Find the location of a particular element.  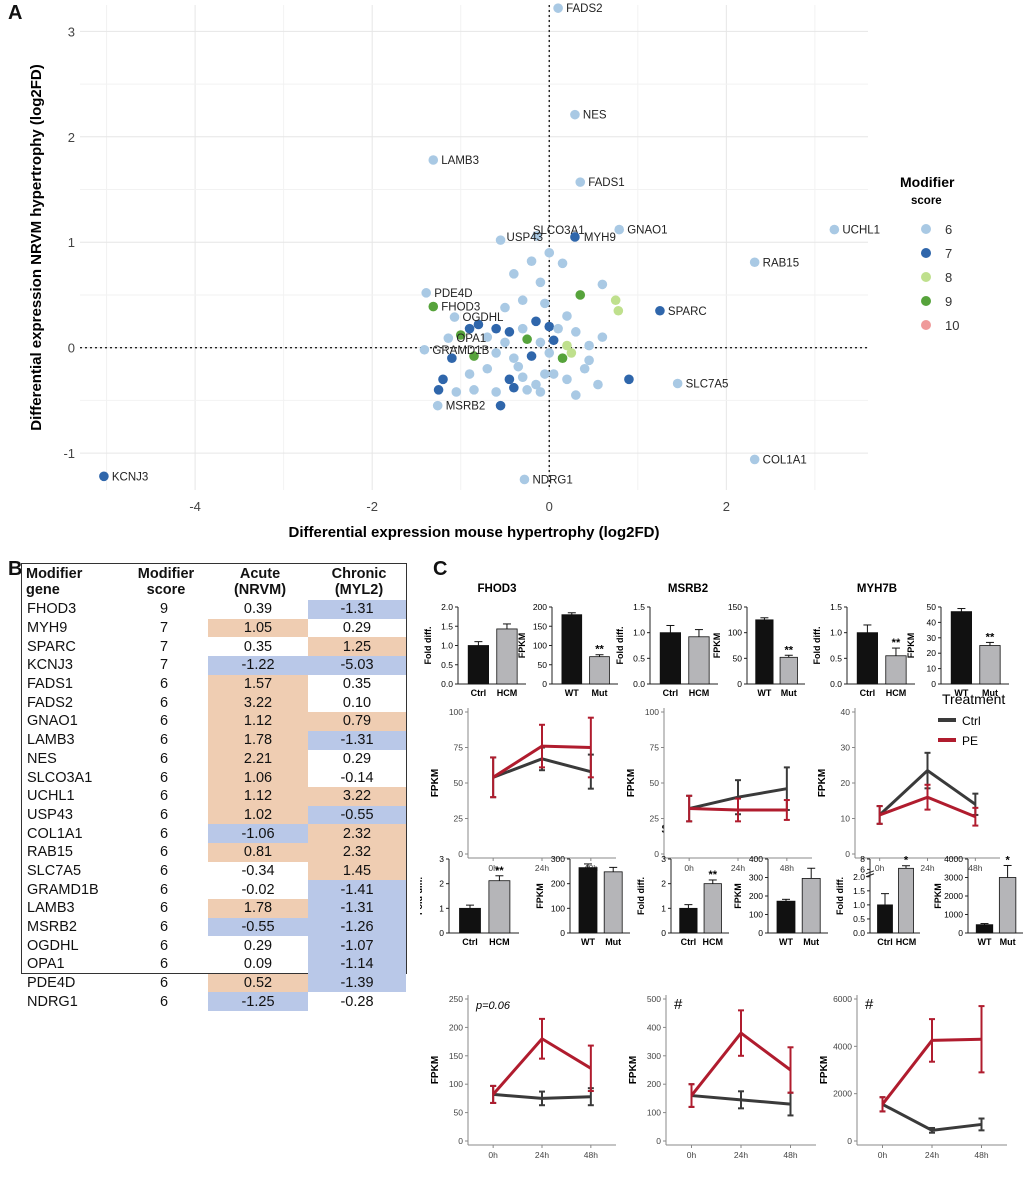

cell-gene: FHOD3 is located at coordinates (52, 609).